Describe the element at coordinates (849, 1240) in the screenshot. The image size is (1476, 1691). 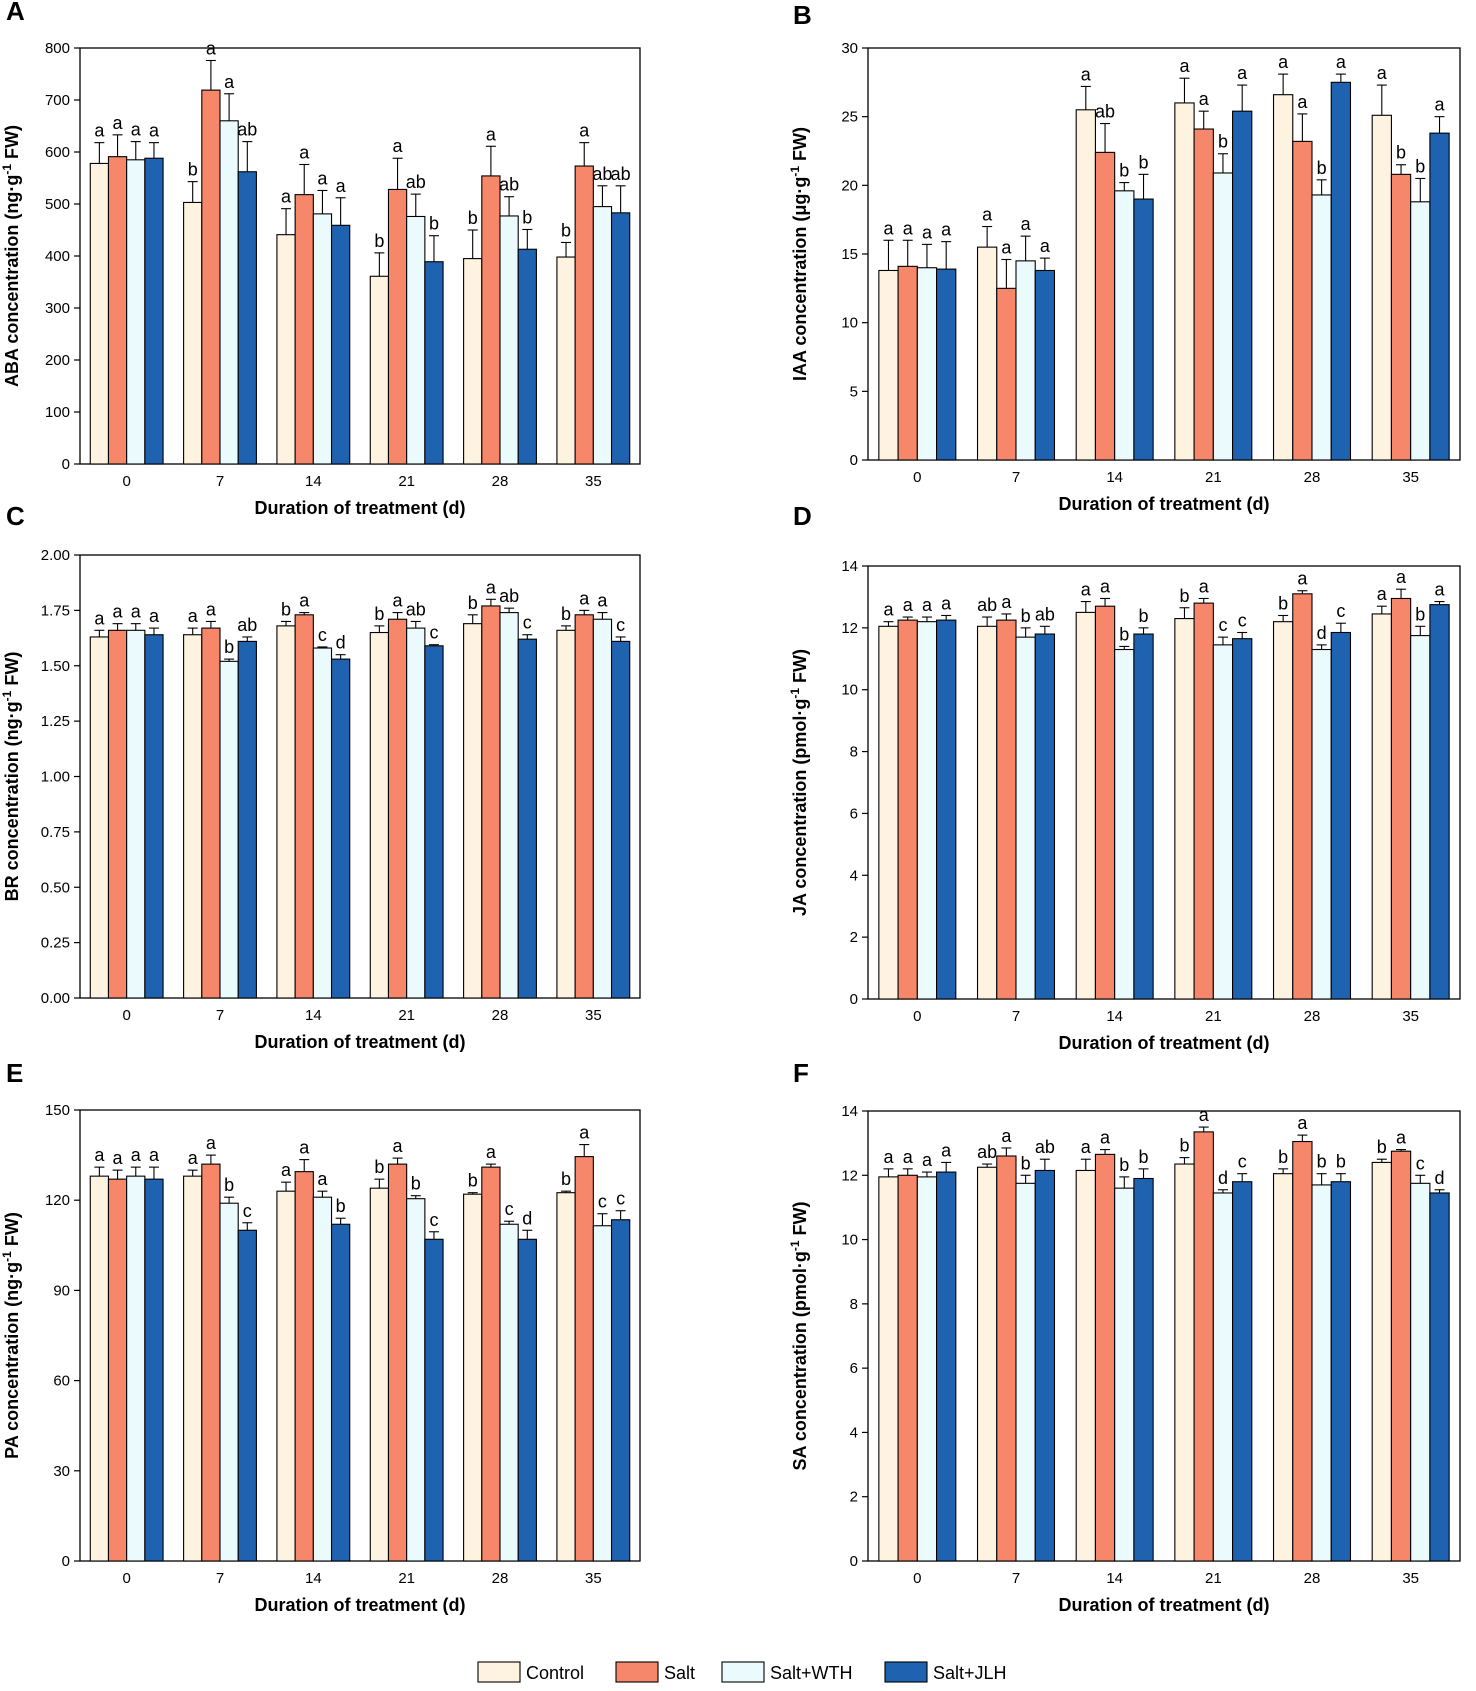
I see `y-tick-label: 10` at that location.